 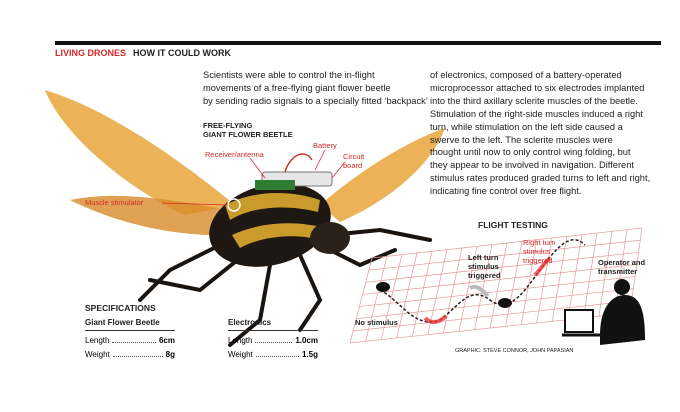 I want to click on leader-lines, so click(x=253, y=177).